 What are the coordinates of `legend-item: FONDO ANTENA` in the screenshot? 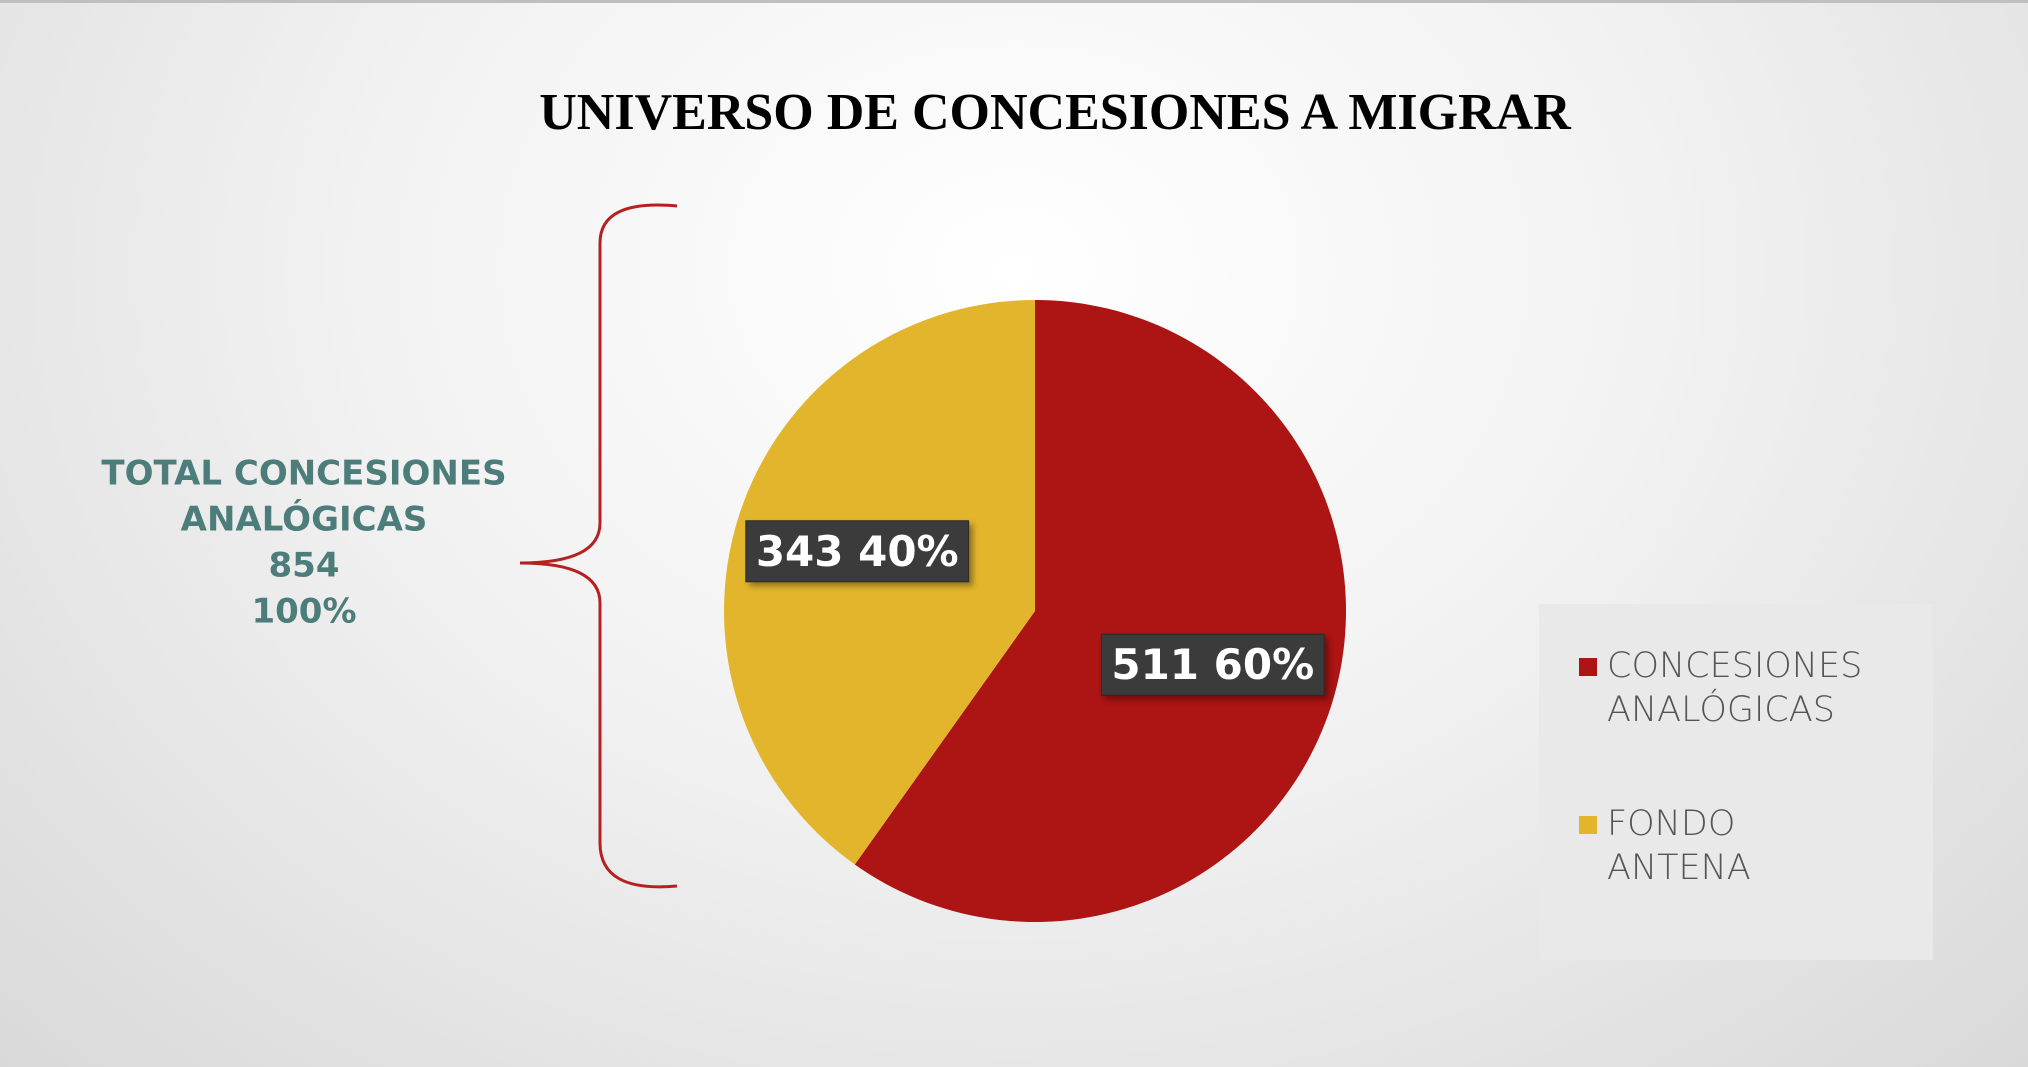 It's located at (1746, 846).